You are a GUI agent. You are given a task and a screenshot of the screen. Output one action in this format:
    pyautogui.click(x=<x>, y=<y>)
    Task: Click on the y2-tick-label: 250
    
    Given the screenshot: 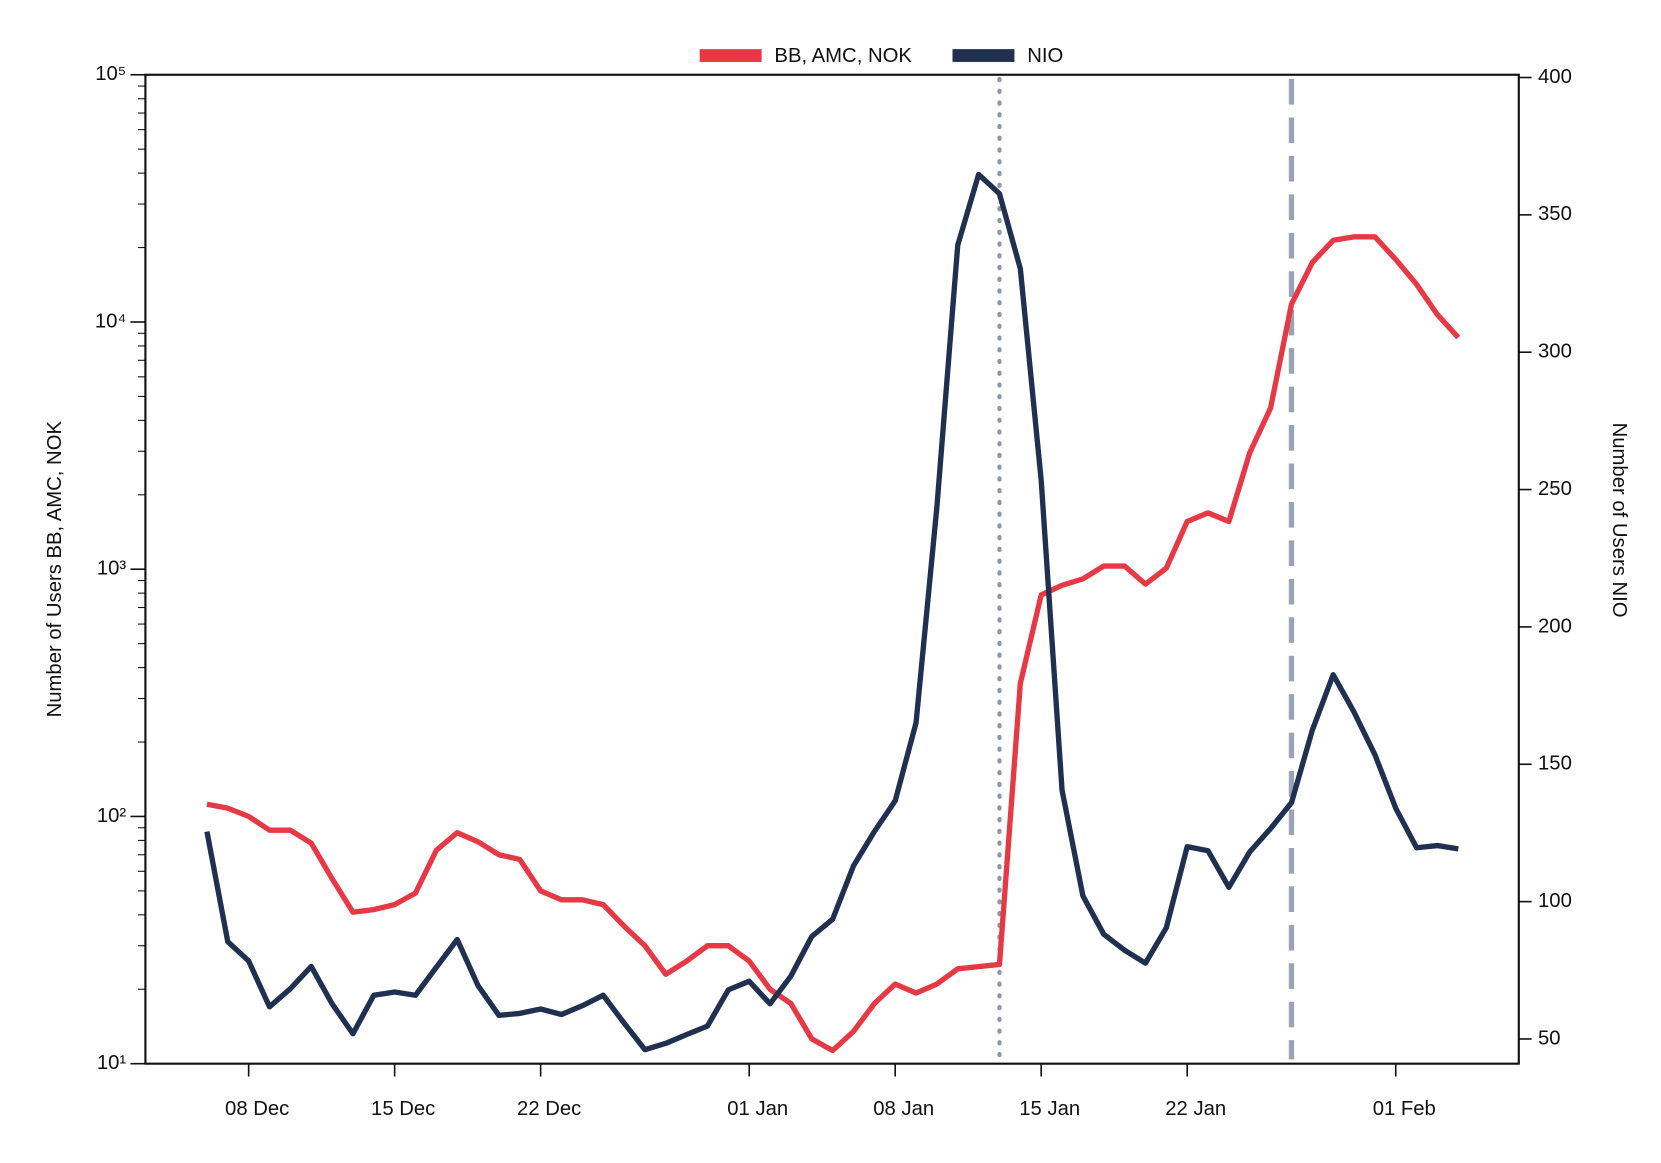 What is the action you would take?
    pyautogui.click(x=1555, y=489)
    